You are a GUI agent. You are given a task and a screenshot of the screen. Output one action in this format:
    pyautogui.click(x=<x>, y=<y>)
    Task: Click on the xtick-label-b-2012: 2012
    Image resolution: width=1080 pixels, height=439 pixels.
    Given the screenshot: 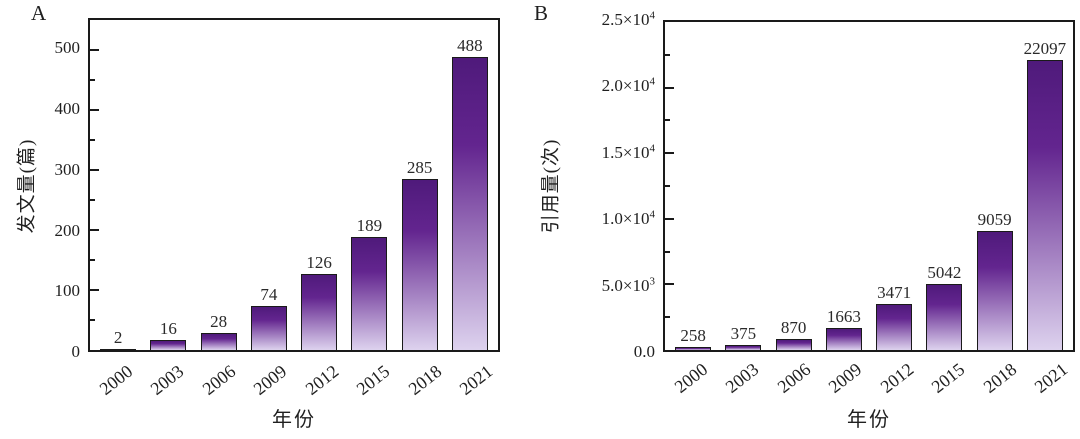 What is the action you would take?
    pyautogui.click(x=897, y=378)
    